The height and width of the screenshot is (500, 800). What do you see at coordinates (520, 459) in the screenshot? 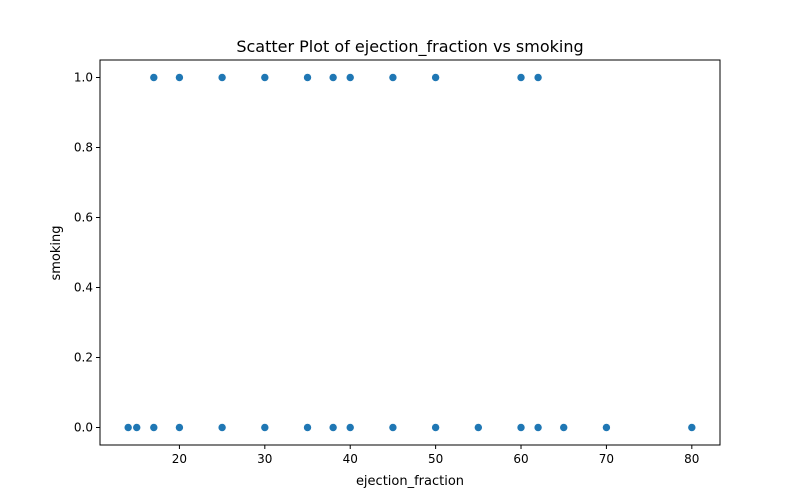
I see `x-tick-label: 60` at bounding box center [520, 459].